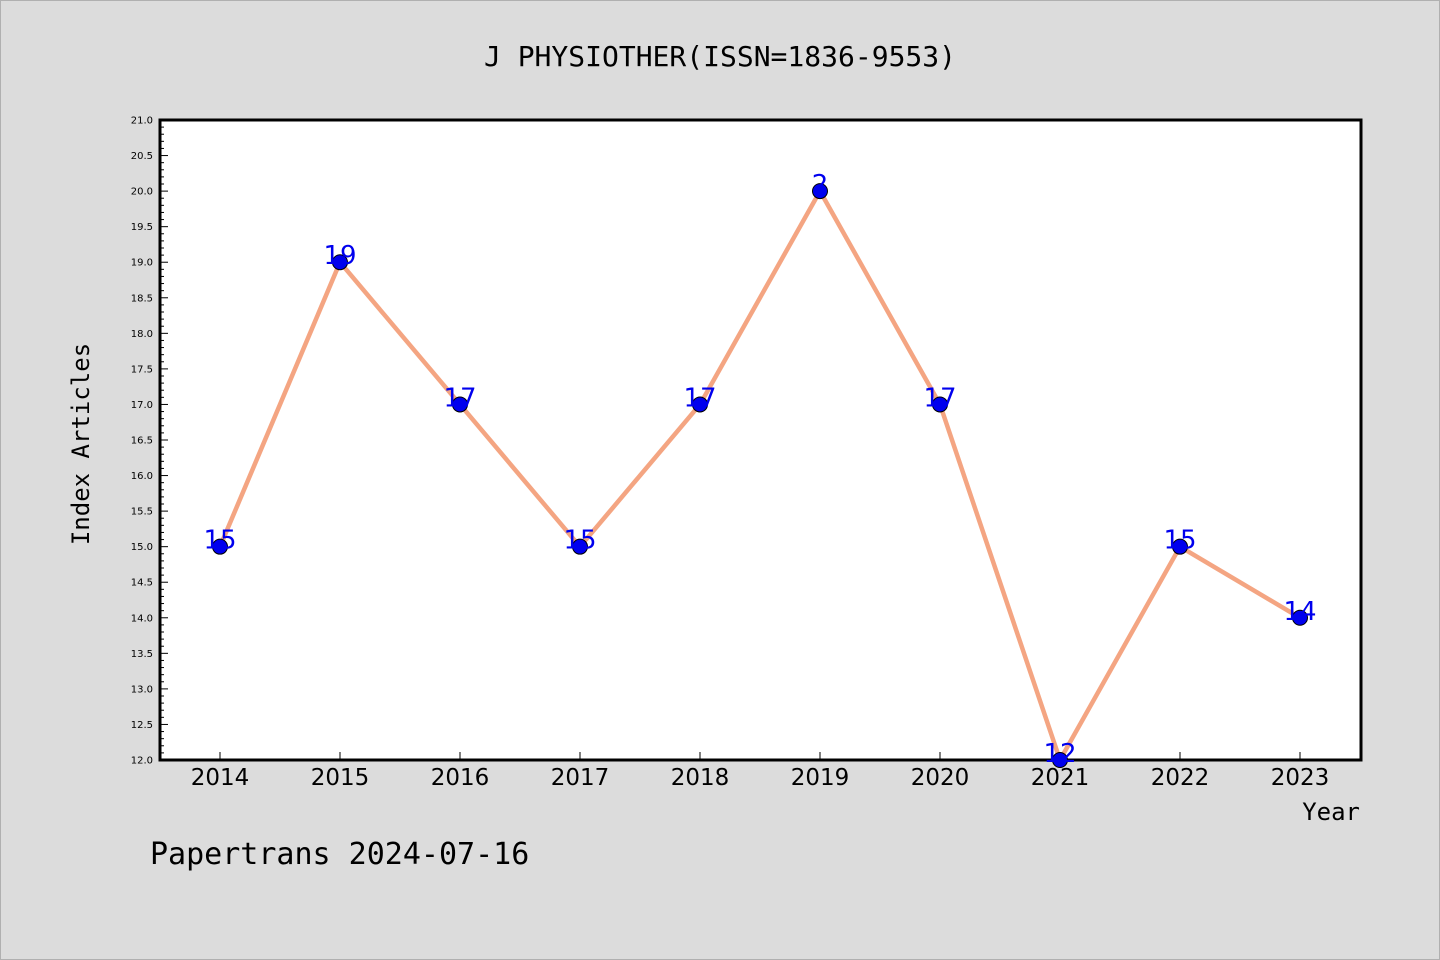  I want to click on x-tick-label: 2016, so click(460, 778).